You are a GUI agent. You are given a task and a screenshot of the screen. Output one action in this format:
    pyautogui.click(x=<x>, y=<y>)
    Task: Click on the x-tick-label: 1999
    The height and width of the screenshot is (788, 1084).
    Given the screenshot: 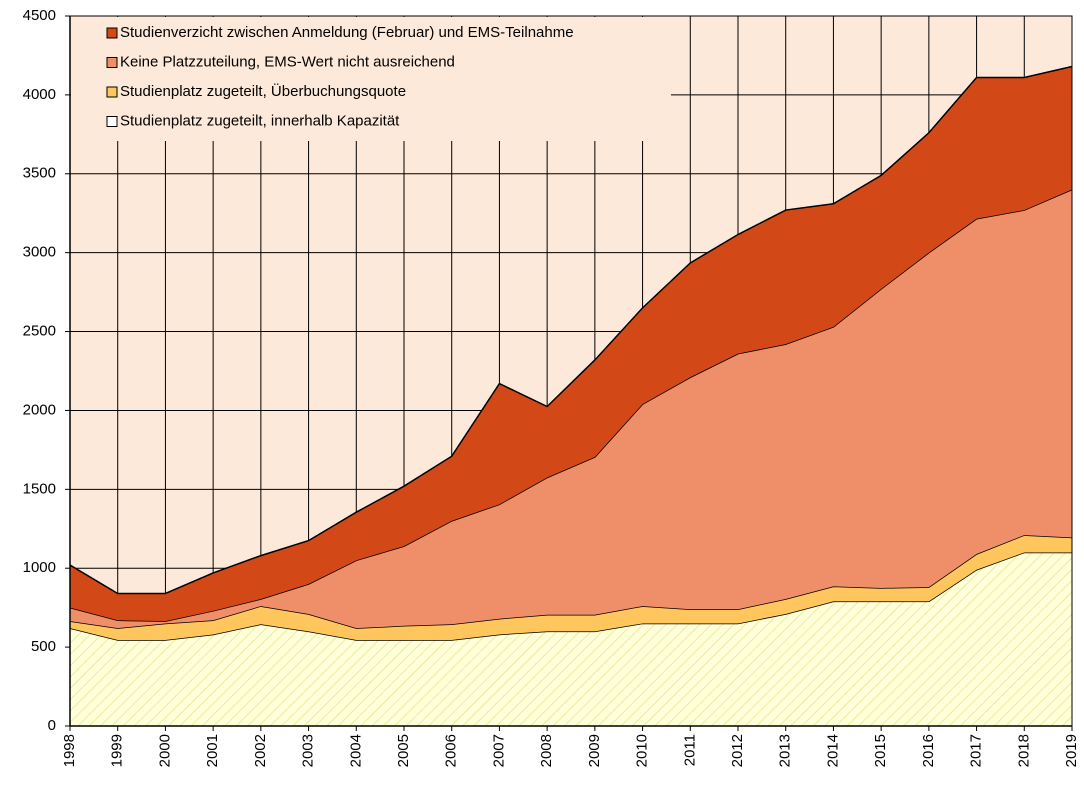 What is the action you would take?
    pyautogui.click(x=117, y=750)
    